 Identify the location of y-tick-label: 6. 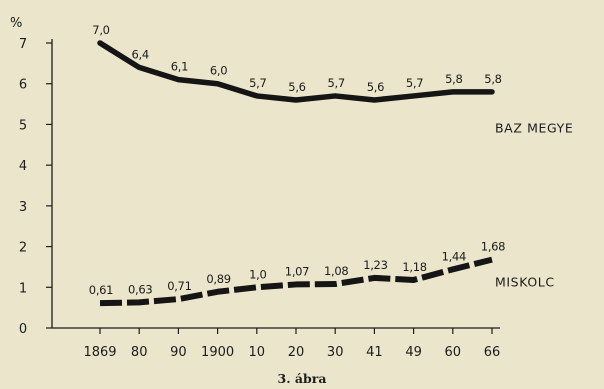
(23, 85).